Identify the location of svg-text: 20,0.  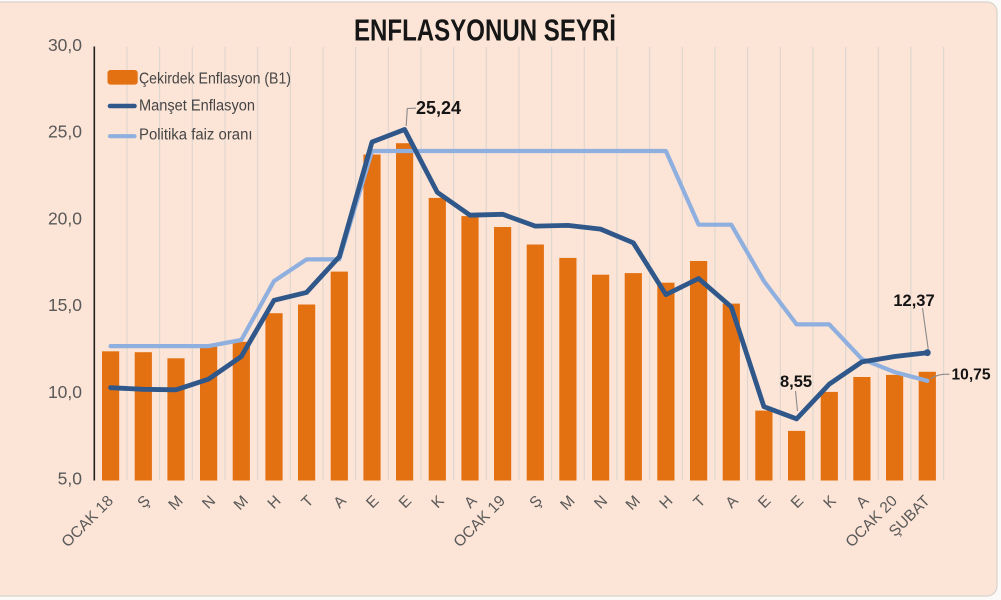
(65, 218).